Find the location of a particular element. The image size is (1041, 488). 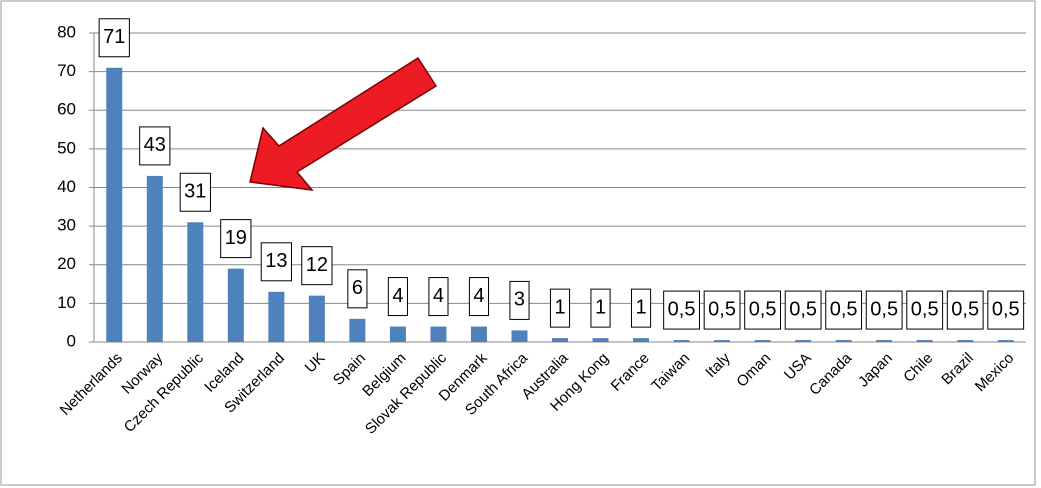

value-label: 71 is located at coordinates (114, 38).